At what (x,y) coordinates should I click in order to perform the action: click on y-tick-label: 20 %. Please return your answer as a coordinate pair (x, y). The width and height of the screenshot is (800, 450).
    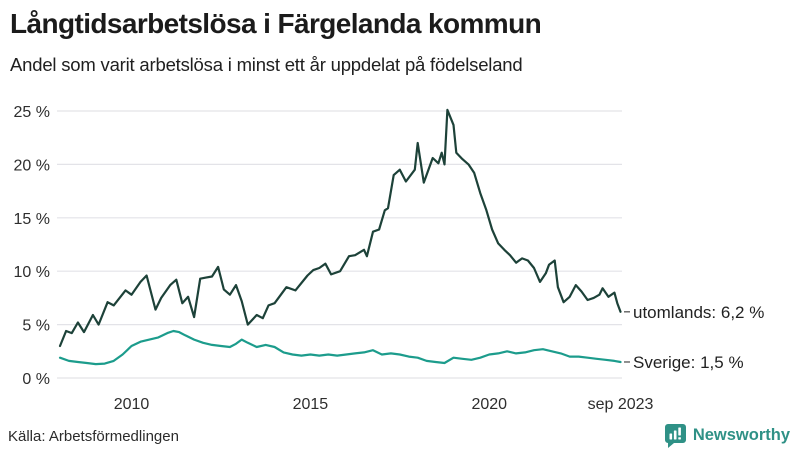
    Looking at the image, I should click on (32, 165).